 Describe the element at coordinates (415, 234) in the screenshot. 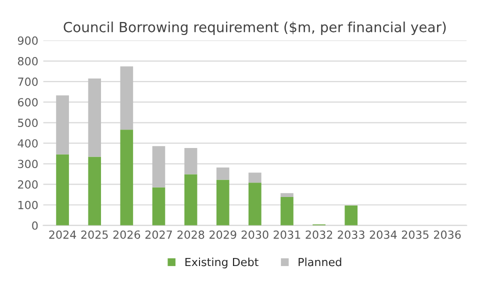

I see `x-tick-label: 2035` at that location.